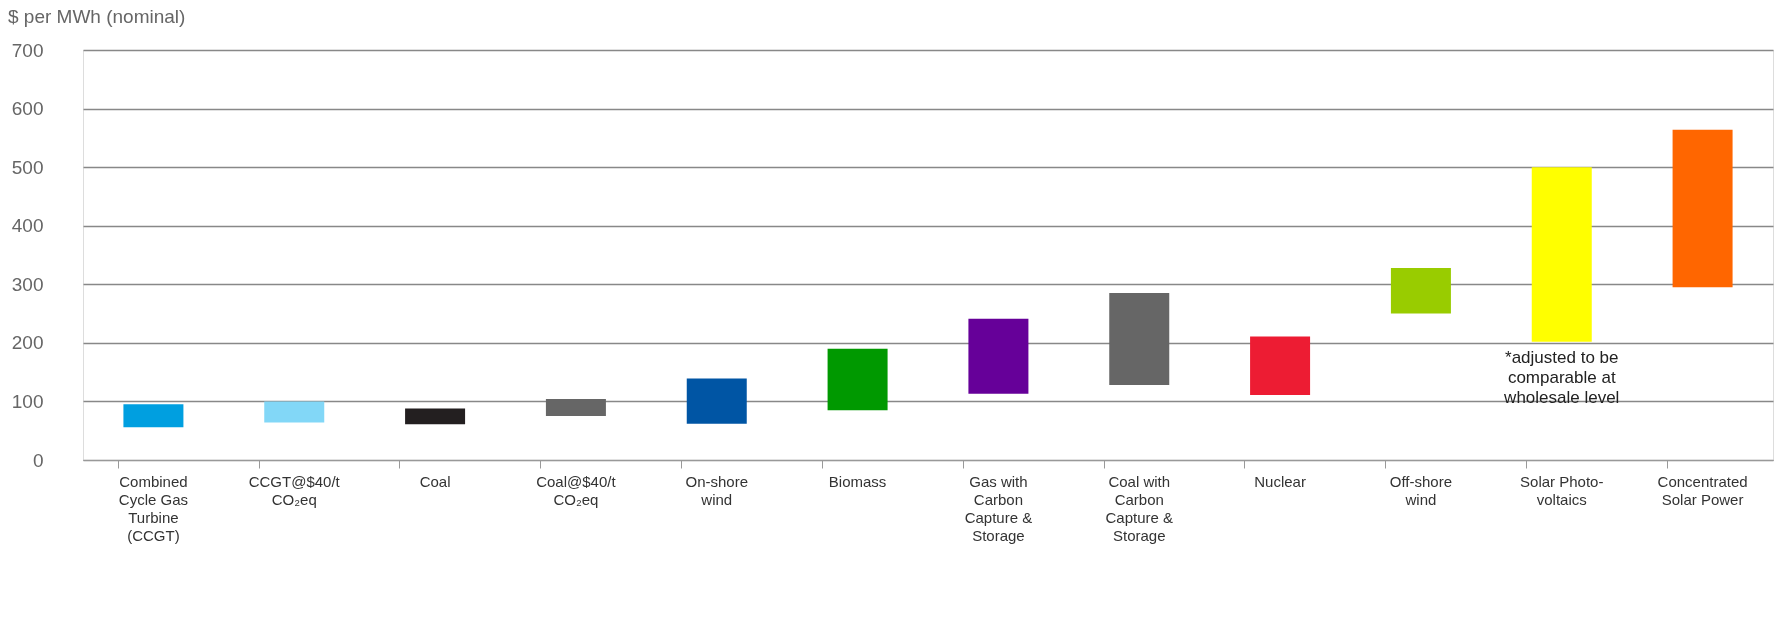 This screenshot has width=1784, height=624. I want to click on y-tick-label: 300, so click(27, 284).